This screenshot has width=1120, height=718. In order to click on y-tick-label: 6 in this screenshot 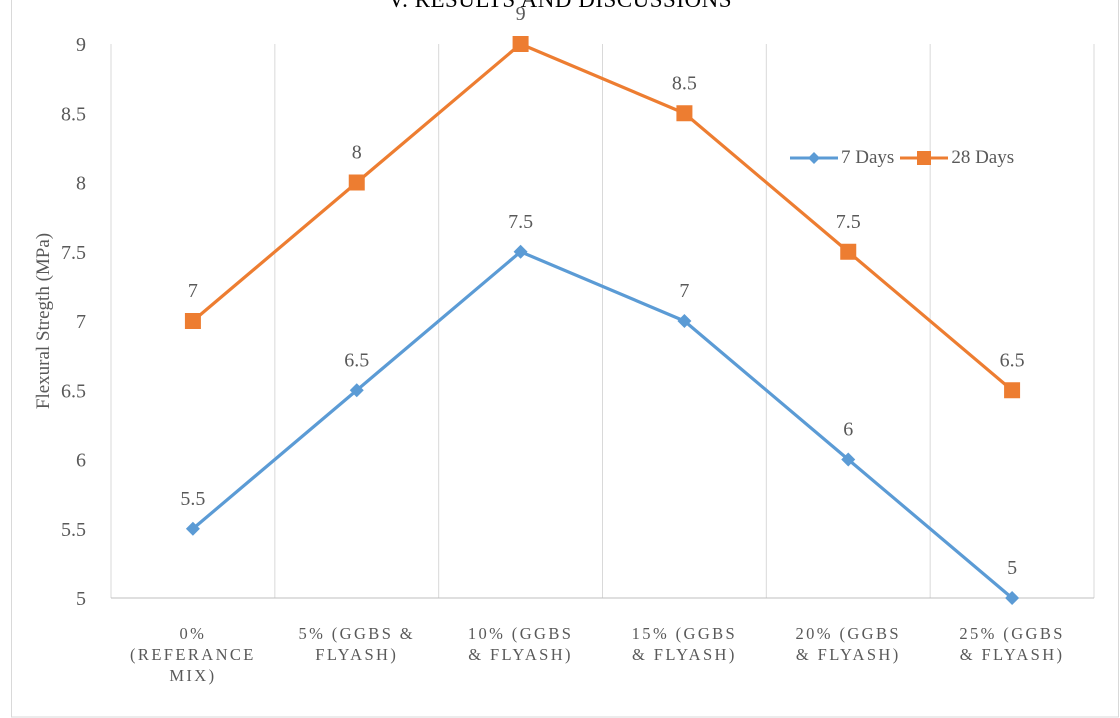, I will do `click(81, 461)`.